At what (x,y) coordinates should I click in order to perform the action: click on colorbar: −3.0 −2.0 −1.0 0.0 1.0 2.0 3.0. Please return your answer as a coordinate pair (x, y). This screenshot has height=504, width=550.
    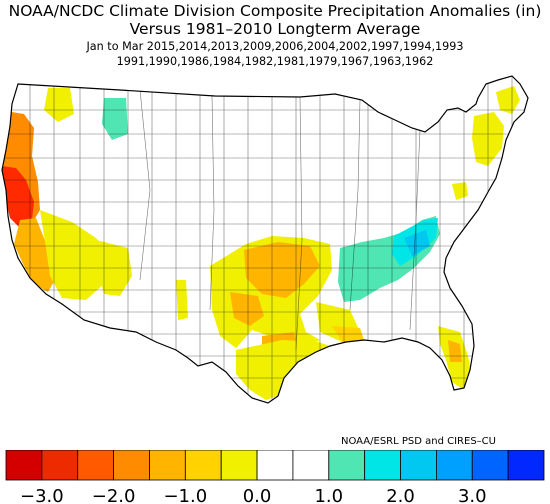
    Looking at the image, I should click on (275, 477).